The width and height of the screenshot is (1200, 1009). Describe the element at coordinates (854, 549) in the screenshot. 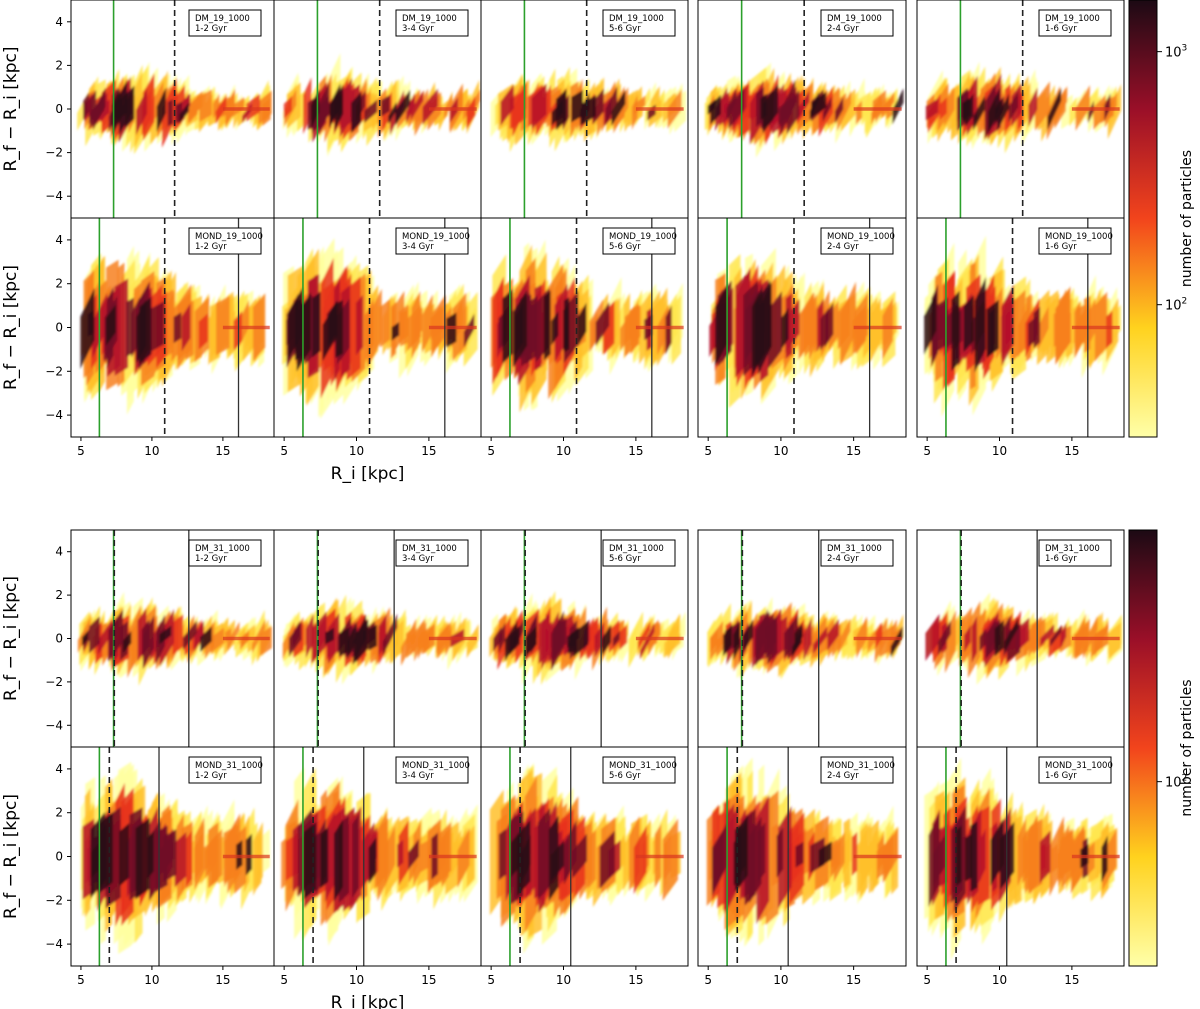

I see `panel-model-label: DM_31_1000` at that location.